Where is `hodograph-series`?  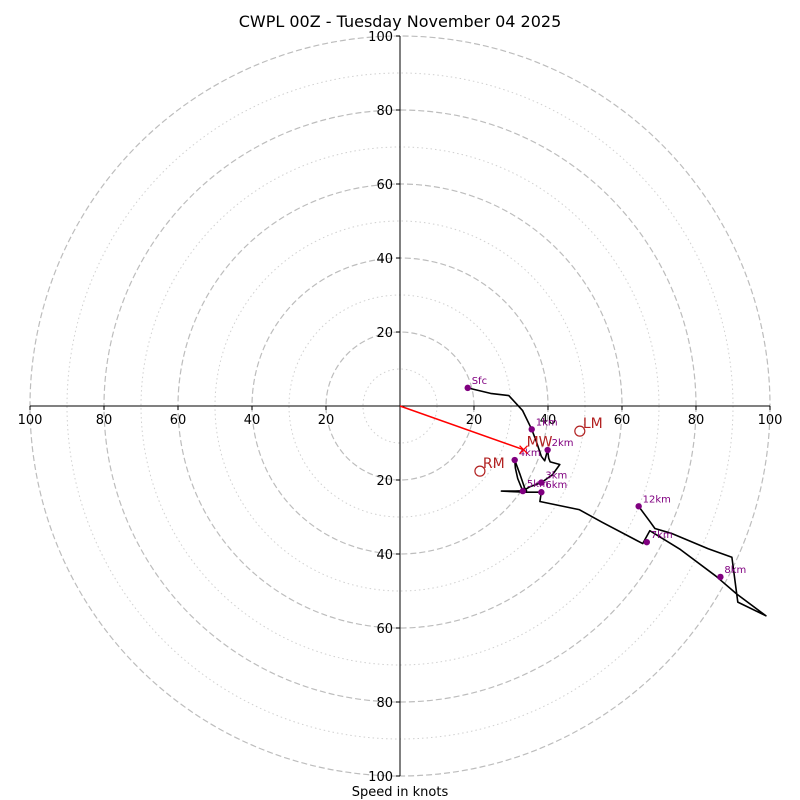
hodograph-series is located at coordinates (583, 502).